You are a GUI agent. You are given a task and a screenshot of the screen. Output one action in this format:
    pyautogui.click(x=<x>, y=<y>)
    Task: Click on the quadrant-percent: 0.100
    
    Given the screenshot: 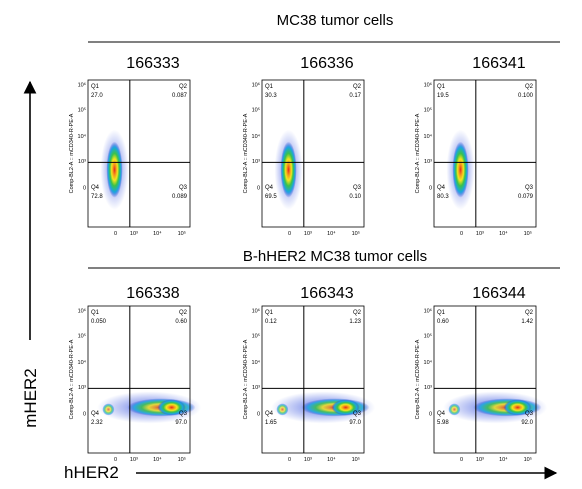 What is the action you would take?
    pyautogui.click(x=526, y=96)
    